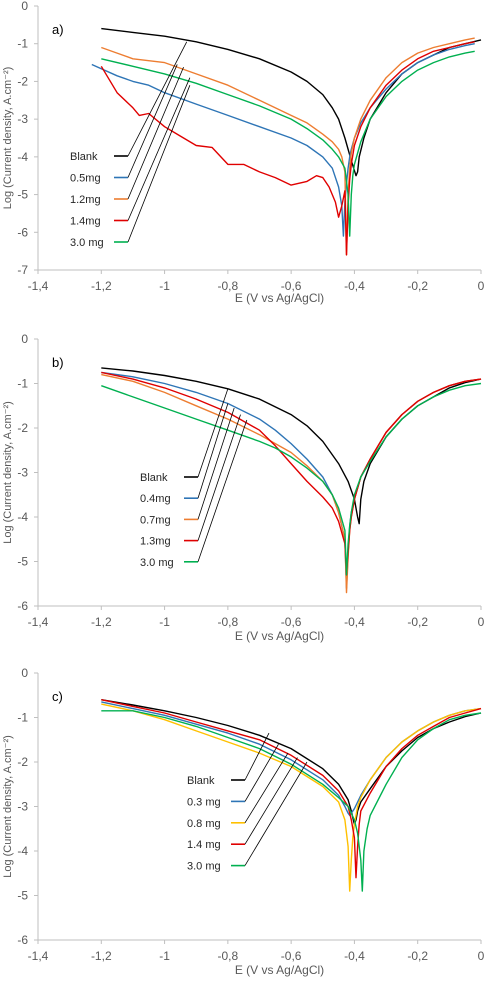 The width and height of the screenshot is (484, 986). I want to click on legend-label: 1.4 mg, so click(204, 845).